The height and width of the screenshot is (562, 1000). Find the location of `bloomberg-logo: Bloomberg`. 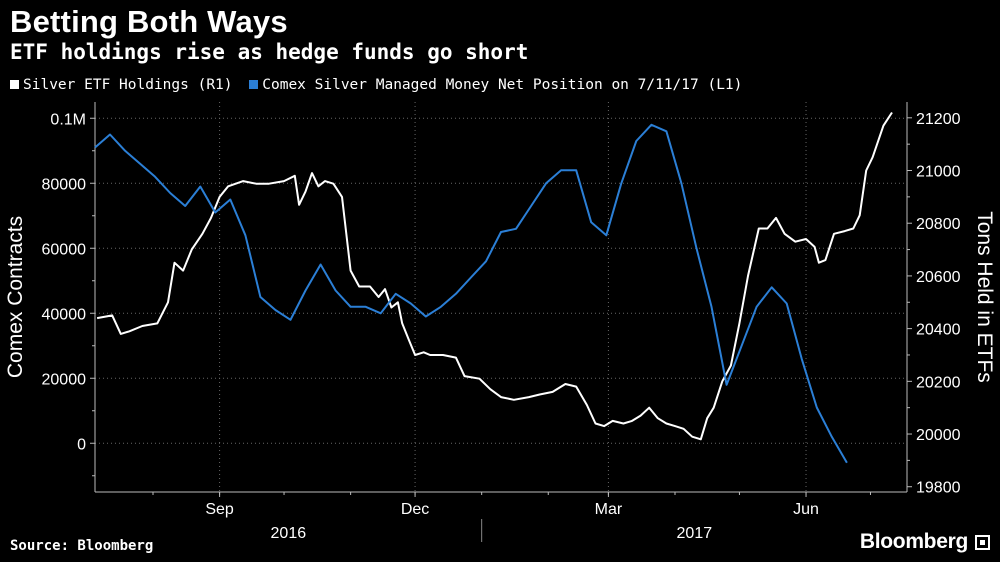

bloomberg-logo: Bloomberg is located at coordinates (913, 541).